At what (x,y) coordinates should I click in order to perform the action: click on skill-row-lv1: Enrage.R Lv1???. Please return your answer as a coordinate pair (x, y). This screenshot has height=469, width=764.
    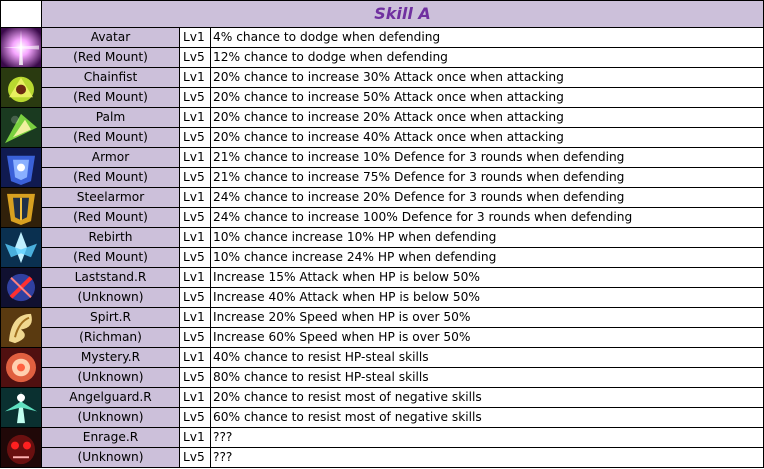
    Looking at the image, I should click on (382, 447).